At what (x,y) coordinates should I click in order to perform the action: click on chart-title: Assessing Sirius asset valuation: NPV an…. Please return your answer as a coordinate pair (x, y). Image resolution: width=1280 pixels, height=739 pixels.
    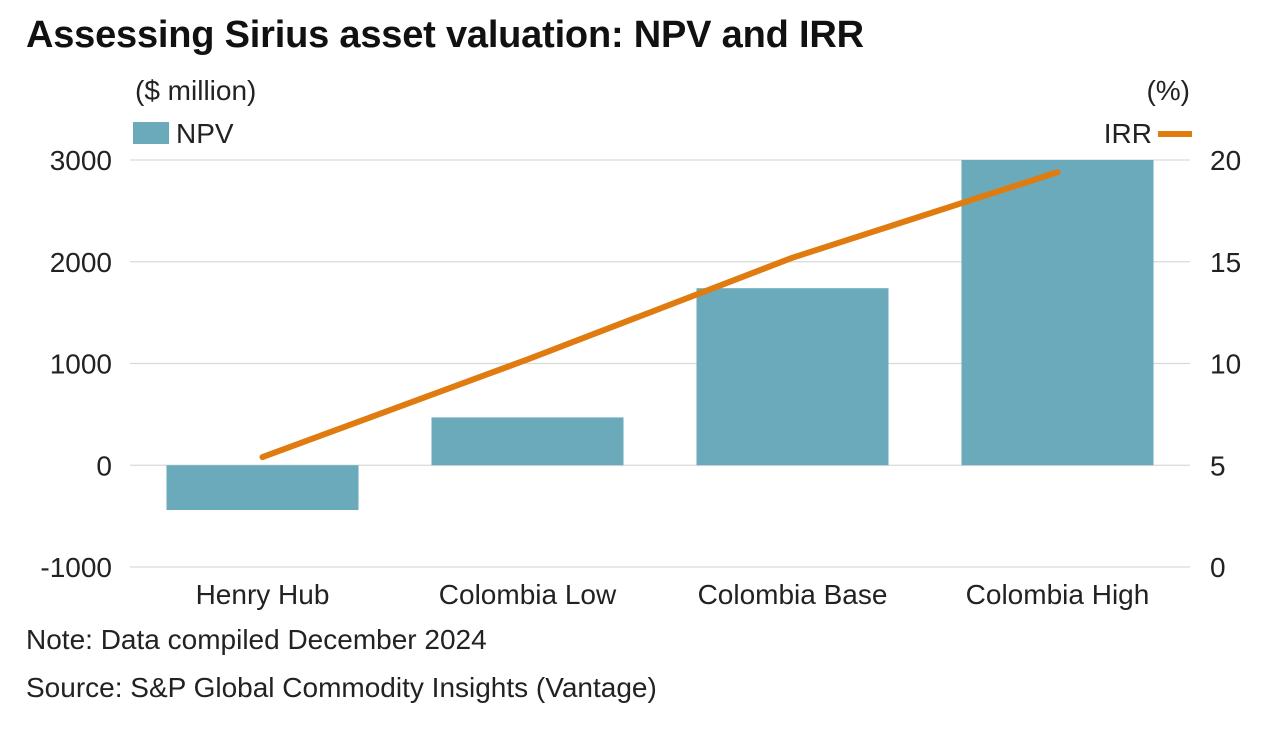
    Looking at the image, I should click on (445, 35).